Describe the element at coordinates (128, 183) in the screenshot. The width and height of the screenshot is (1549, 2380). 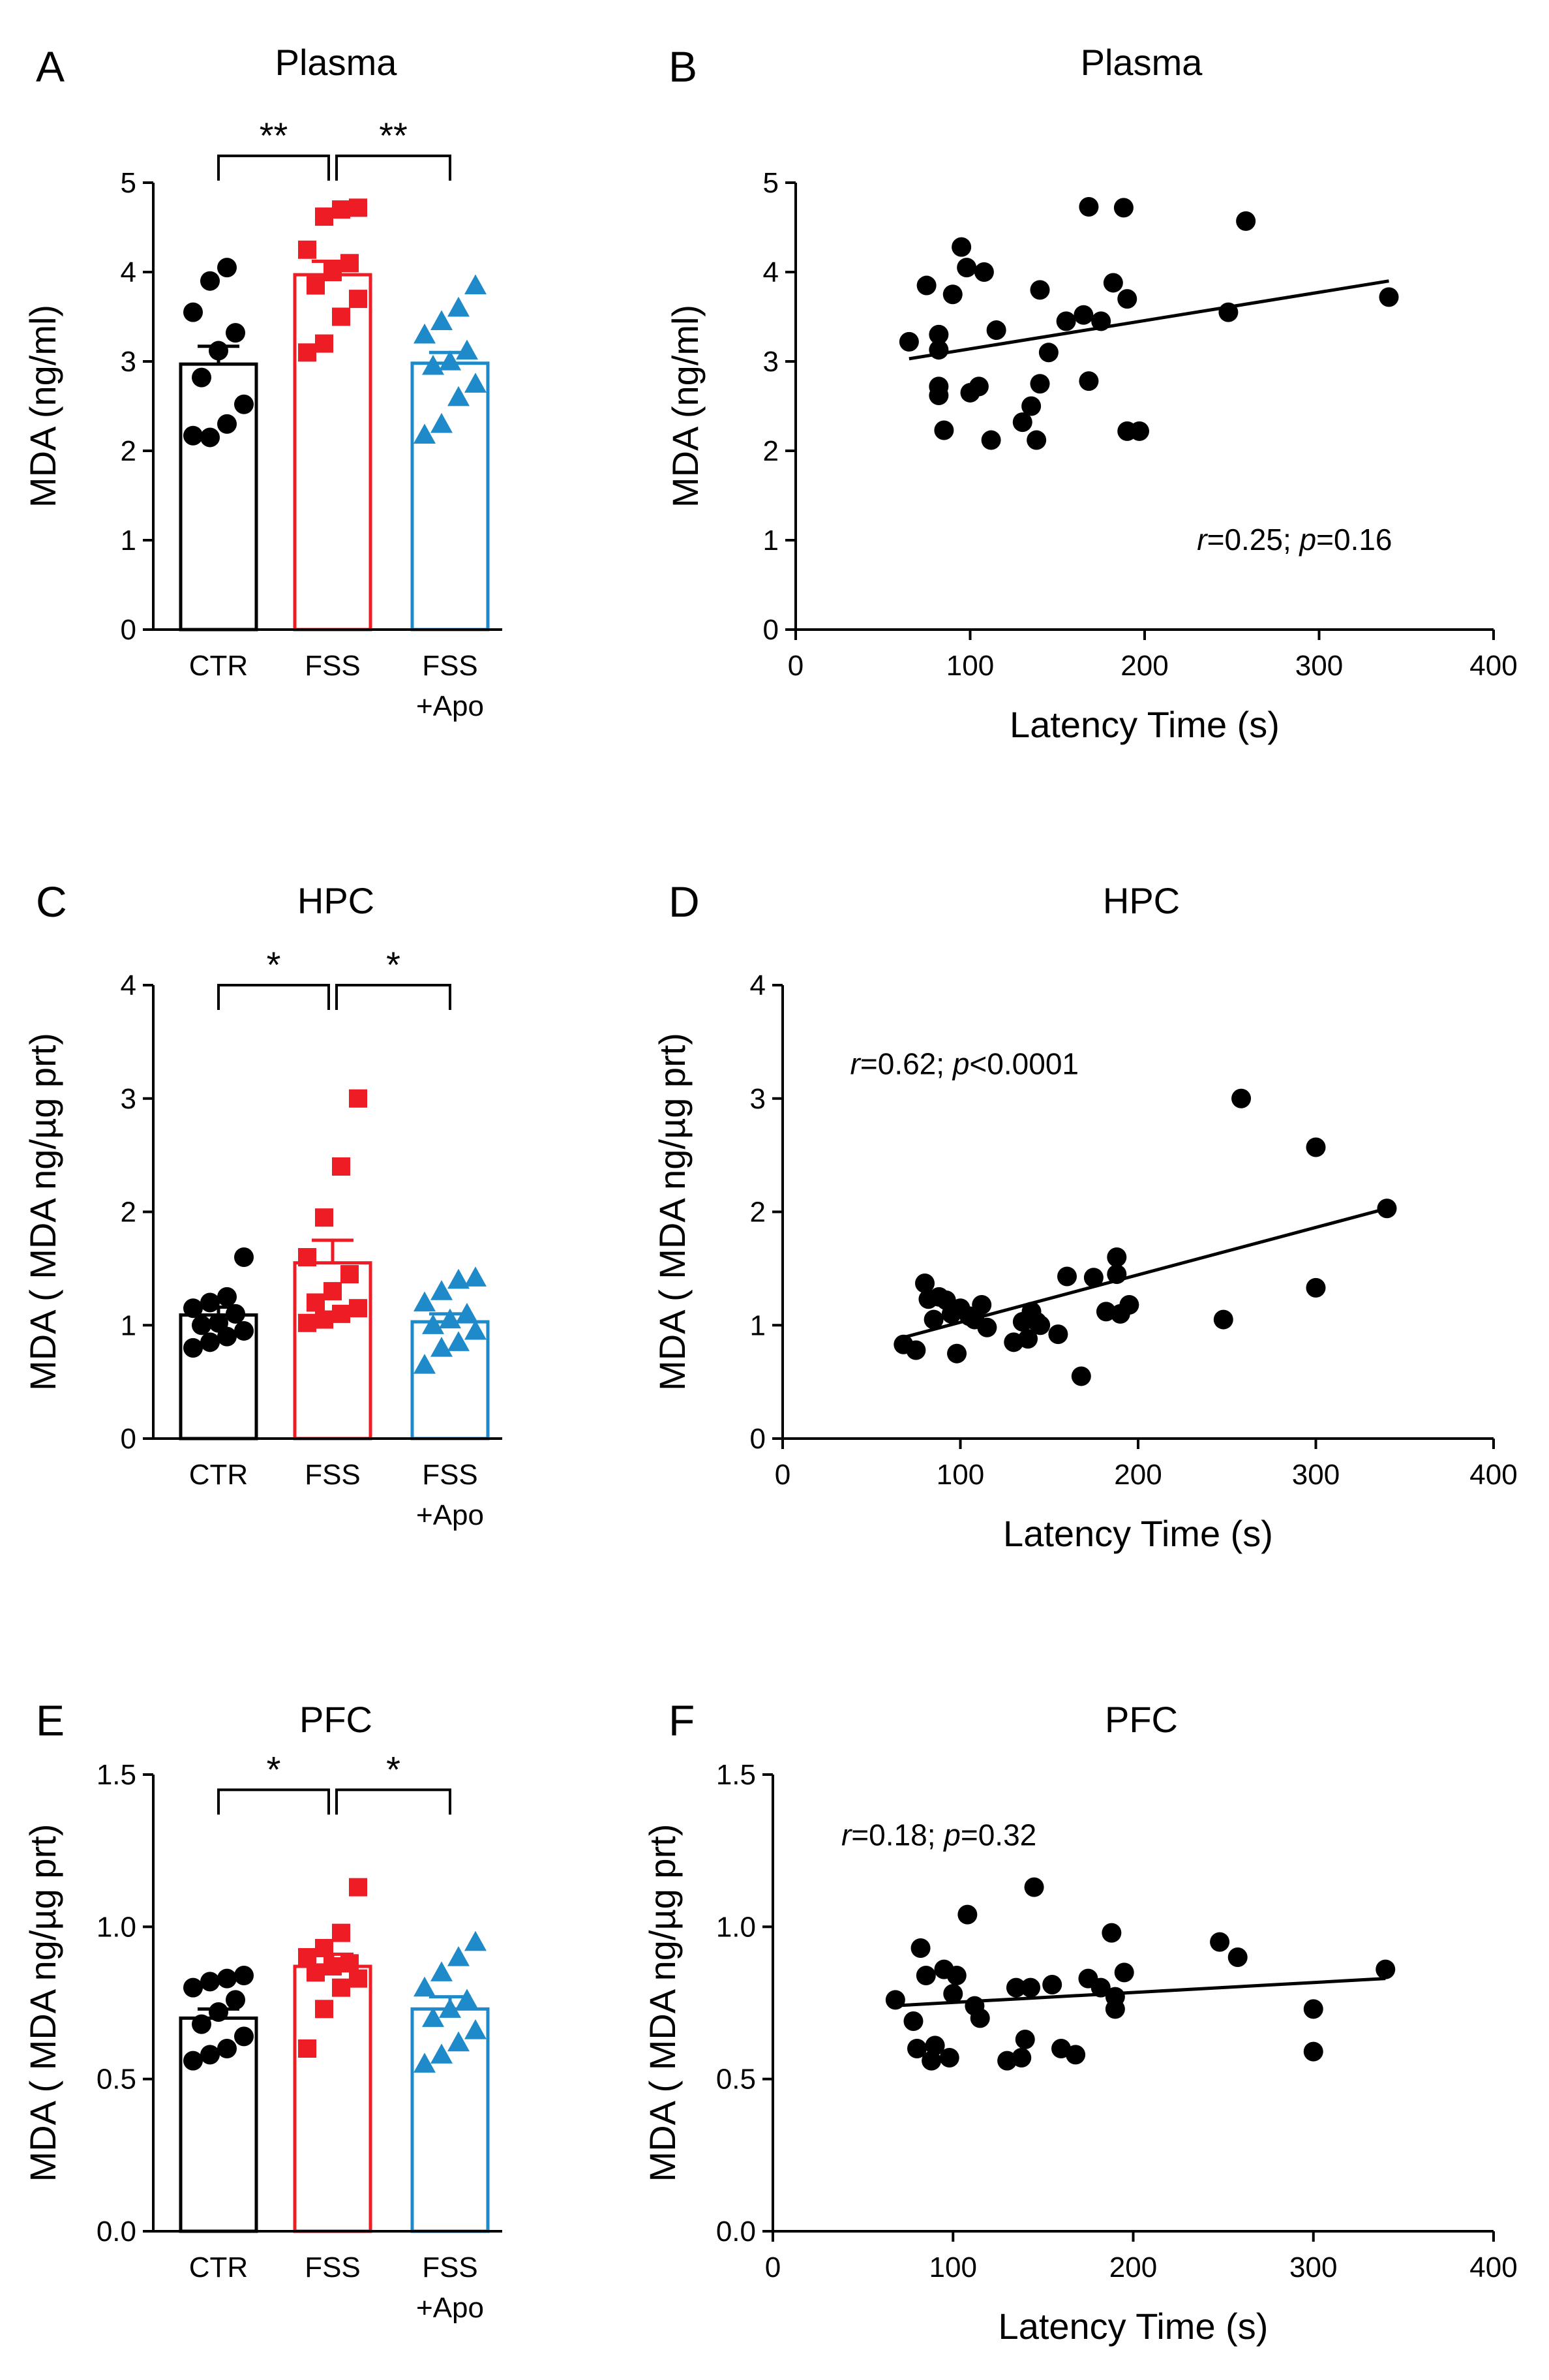
I see `chart-a-y-tick-label: 5` at that location.